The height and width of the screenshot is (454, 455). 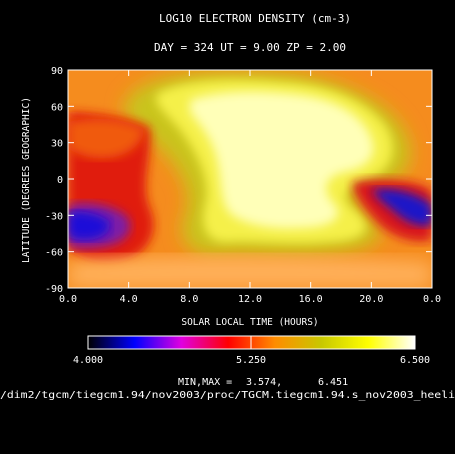 What do you see at coordinates (57, 144) in the screenshot?
I see `y-tick-label: 30` at bounding box center [57, 144].